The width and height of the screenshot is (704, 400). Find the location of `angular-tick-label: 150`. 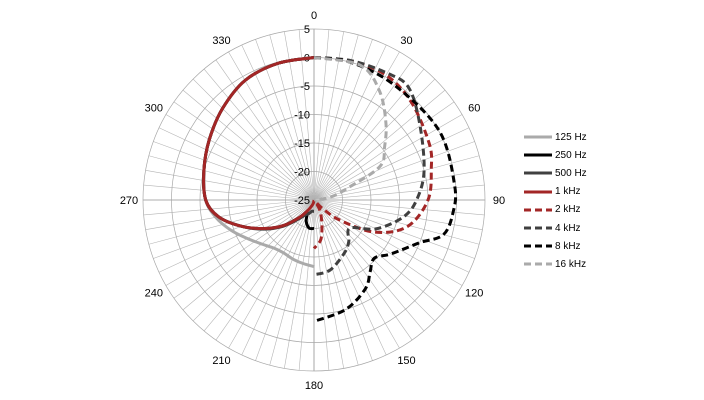

angular-tick-label: 150 is located at coordinates (406, 361).